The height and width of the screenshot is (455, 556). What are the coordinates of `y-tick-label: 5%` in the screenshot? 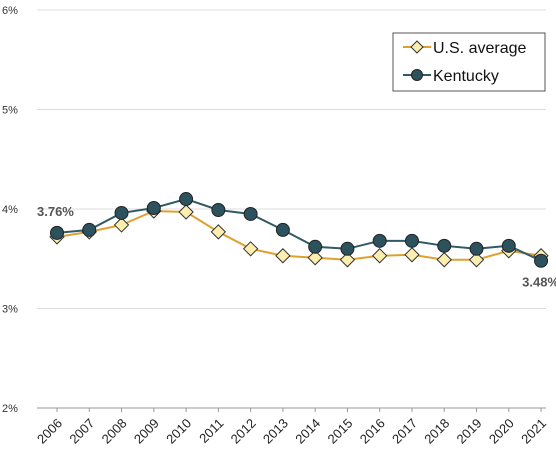 It's located at (10, 111).